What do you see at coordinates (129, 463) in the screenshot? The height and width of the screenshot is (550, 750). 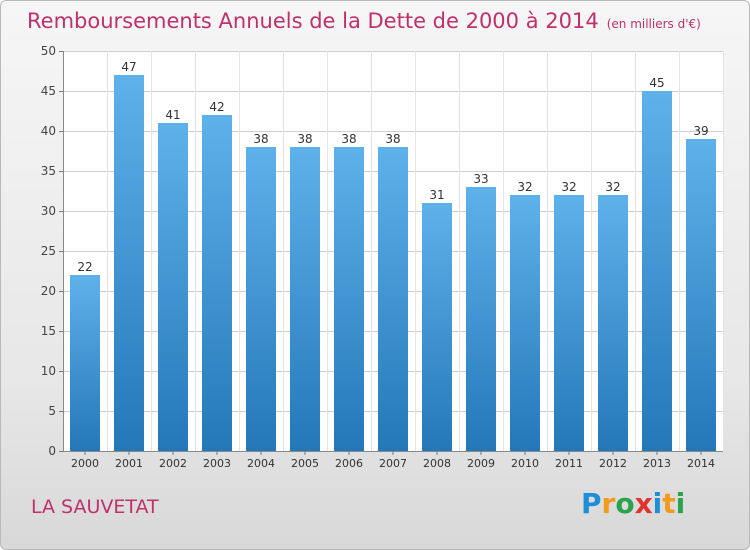 I see `x-tick-label: 2001` at bounding box center [129, 463].